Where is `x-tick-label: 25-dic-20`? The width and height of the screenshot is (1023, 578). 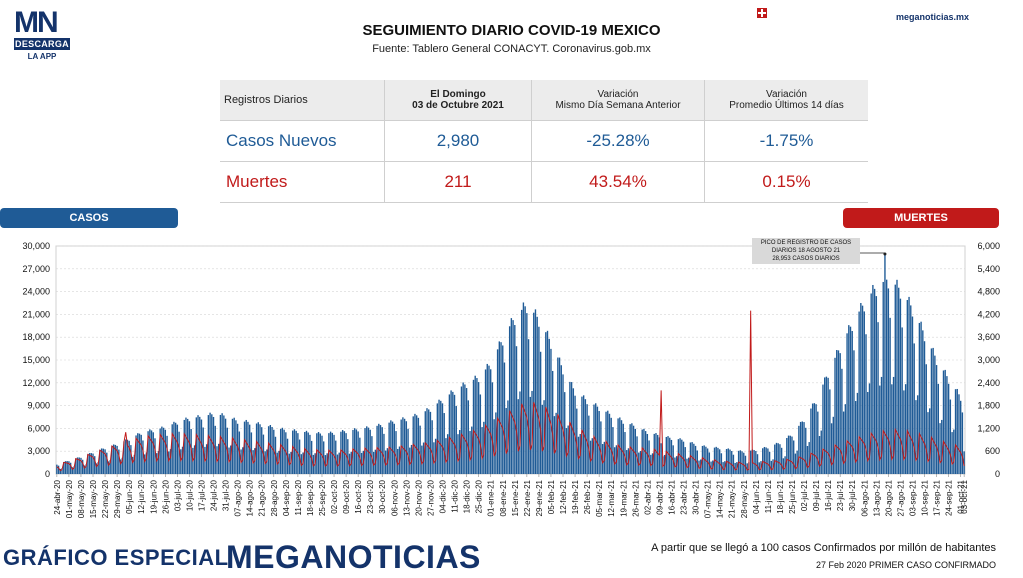
x-tick-label: 25-dic-20 is located at coordinates (479, 496).